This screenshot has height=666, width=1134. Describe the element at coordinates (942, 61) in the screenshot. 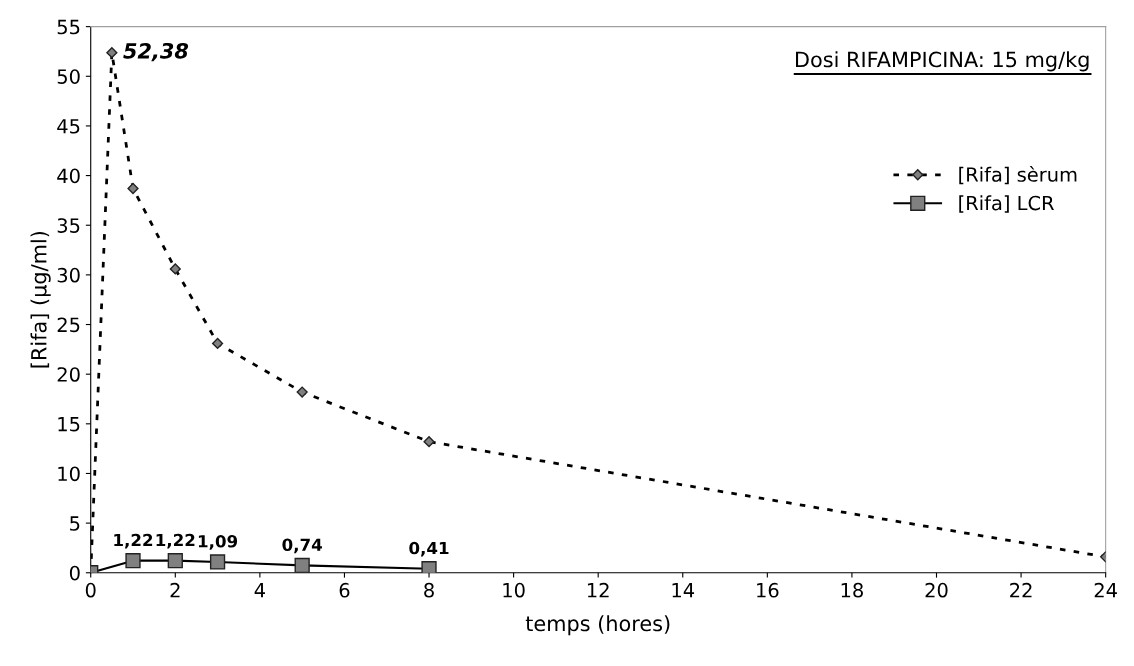

I see `annotation: Dosi RIFAMPICINA: 15 mg/kg` at that location.